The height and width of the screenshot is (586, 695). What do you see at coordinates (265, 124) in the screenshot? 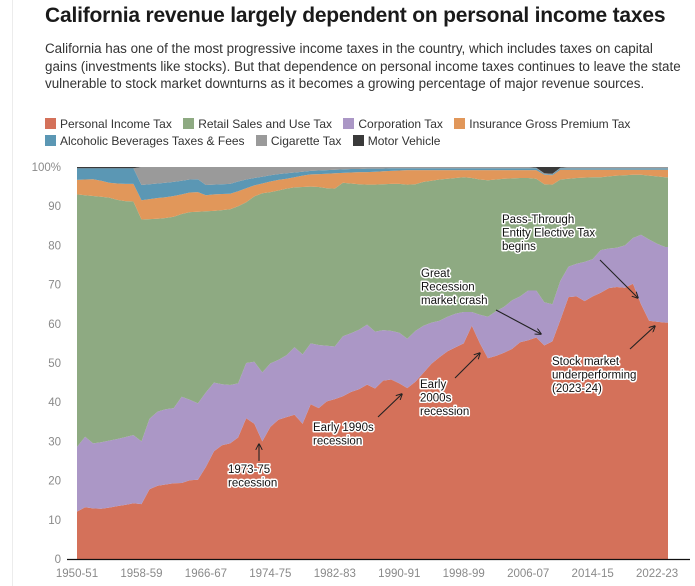
I see `legend-label: Retail Sales and Use Tax` at bounding box center [265, 124].